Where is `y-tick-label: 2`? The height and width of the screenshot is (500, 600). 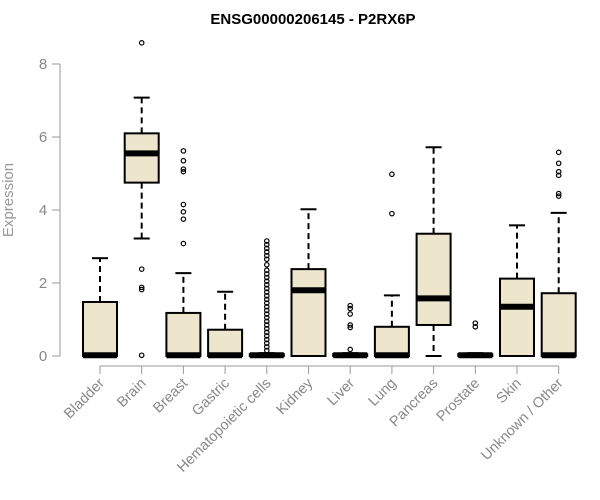
y-tick-label: 2 is located at coordinates (43, 283).